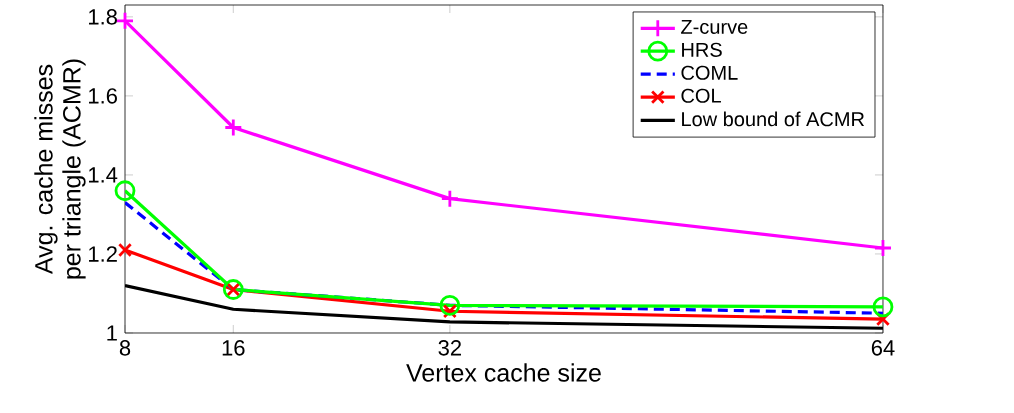 The height and width of the screenshot is (413, 1014). What do you see at coordinates (773, 119) in the screenshot?
I see `legend-label: Low bound of ACMR` at bounding box center [773, 119].